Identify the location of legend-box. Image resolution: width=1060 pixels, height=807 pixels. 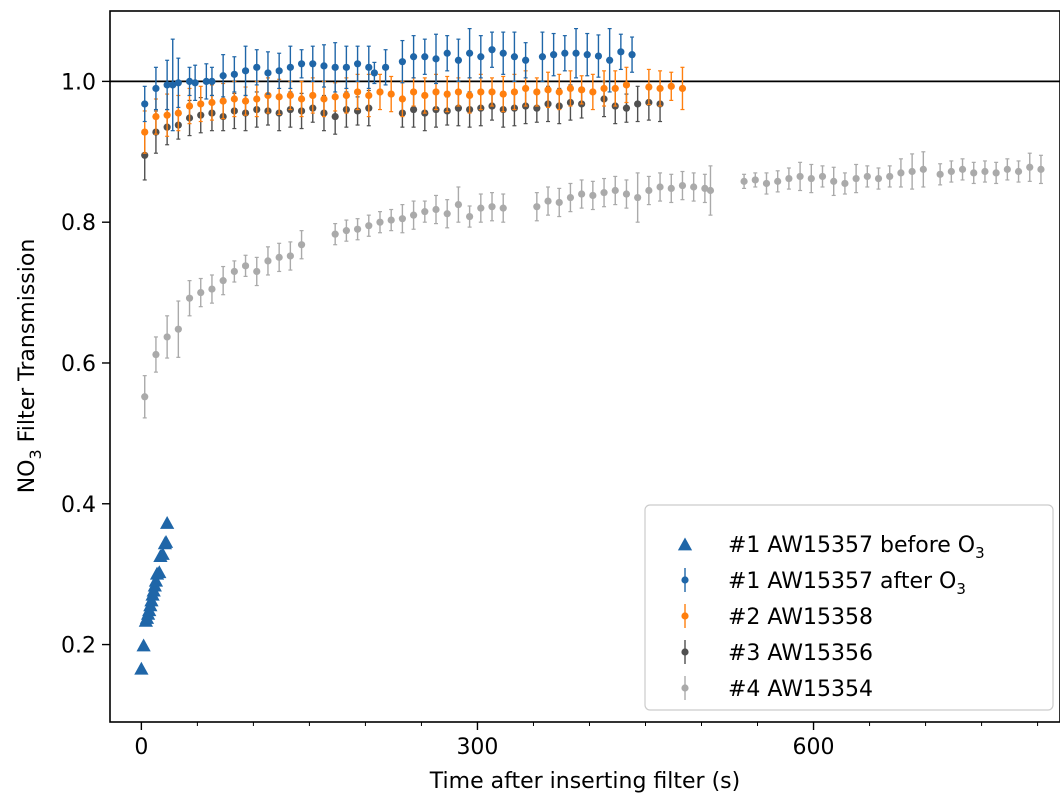
(849, 607).